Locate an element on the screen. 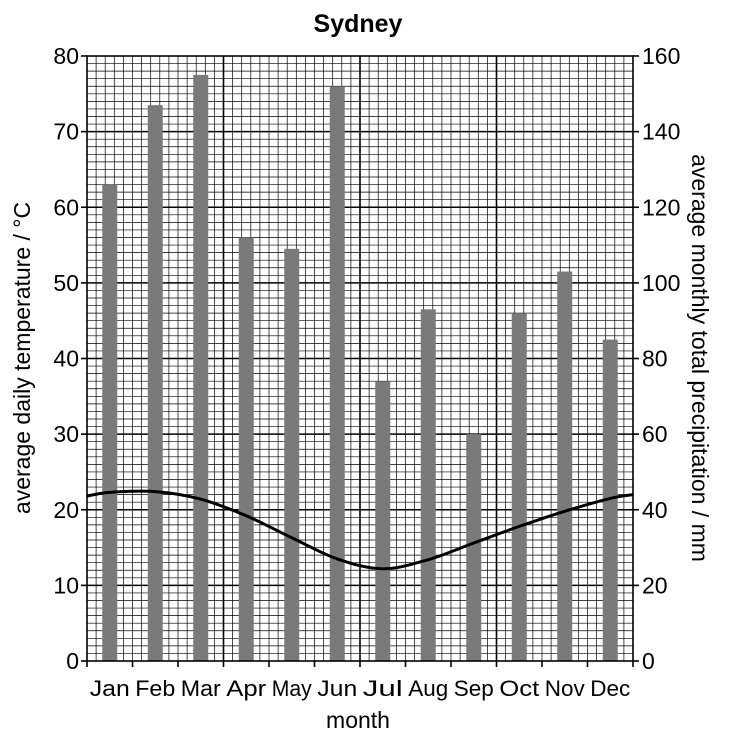 Image resolution: width=731 pixels, height=736 pixels. y-axis-right-label: average monthly total precipitation / mm is located at coordinates (700, 358).